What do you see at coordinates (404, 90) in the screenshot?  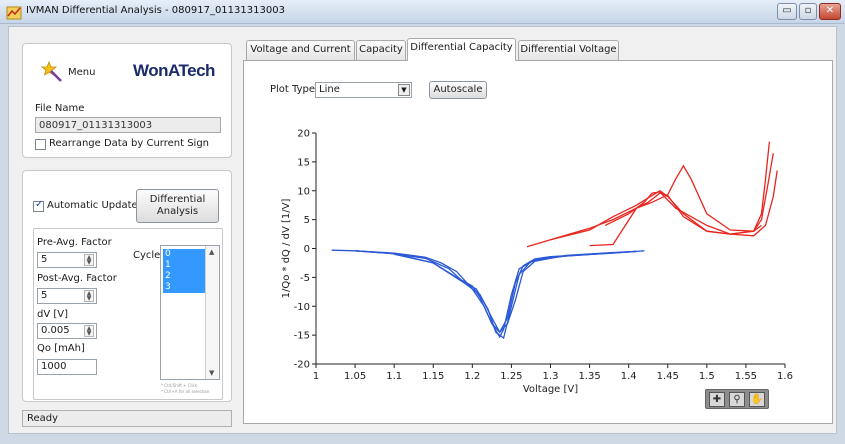 I see `dropdown-arrow-icon: ▼` at bounding box center [404, 90].